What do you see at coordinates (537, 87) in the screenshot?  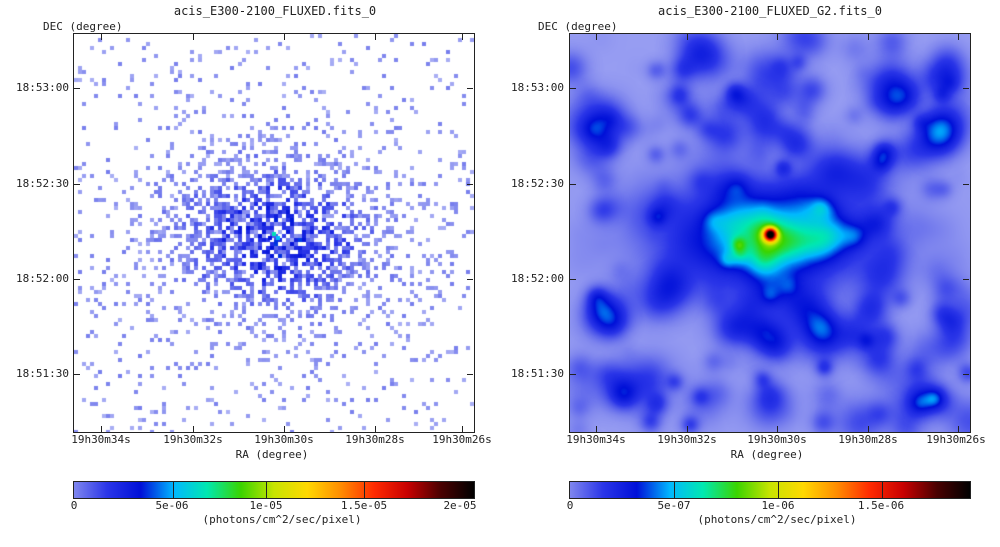 I see `right-dec-tick: 18:53:00` at bounding box center [537, 87].